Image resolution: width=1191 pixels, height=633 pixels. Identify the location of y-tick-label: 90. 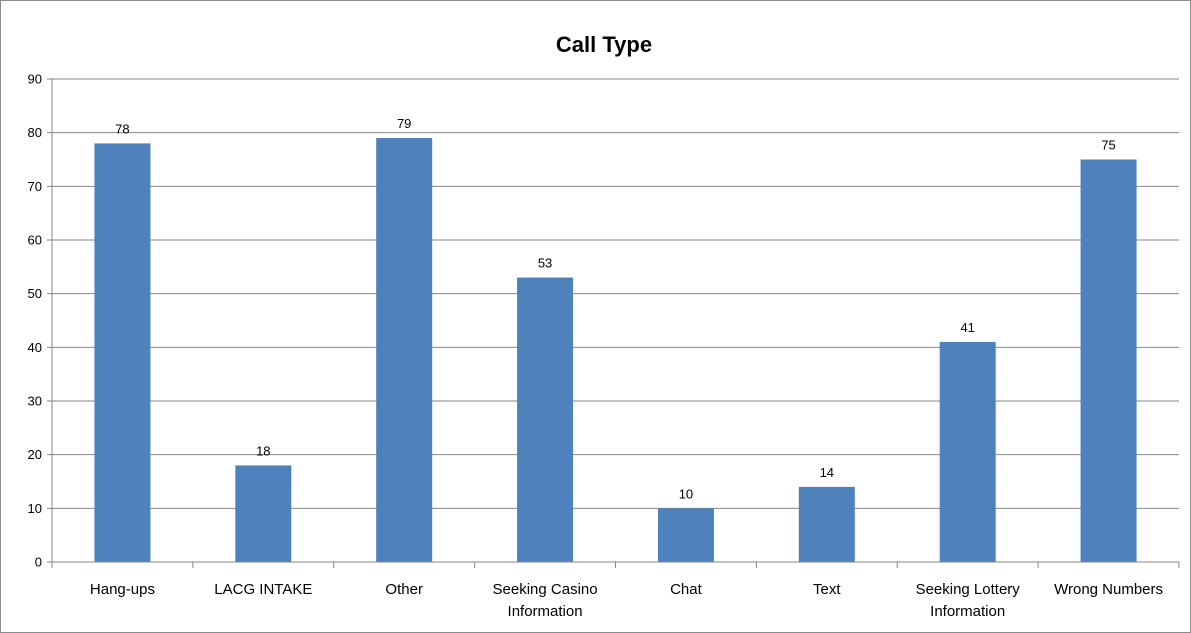
(35, 79).